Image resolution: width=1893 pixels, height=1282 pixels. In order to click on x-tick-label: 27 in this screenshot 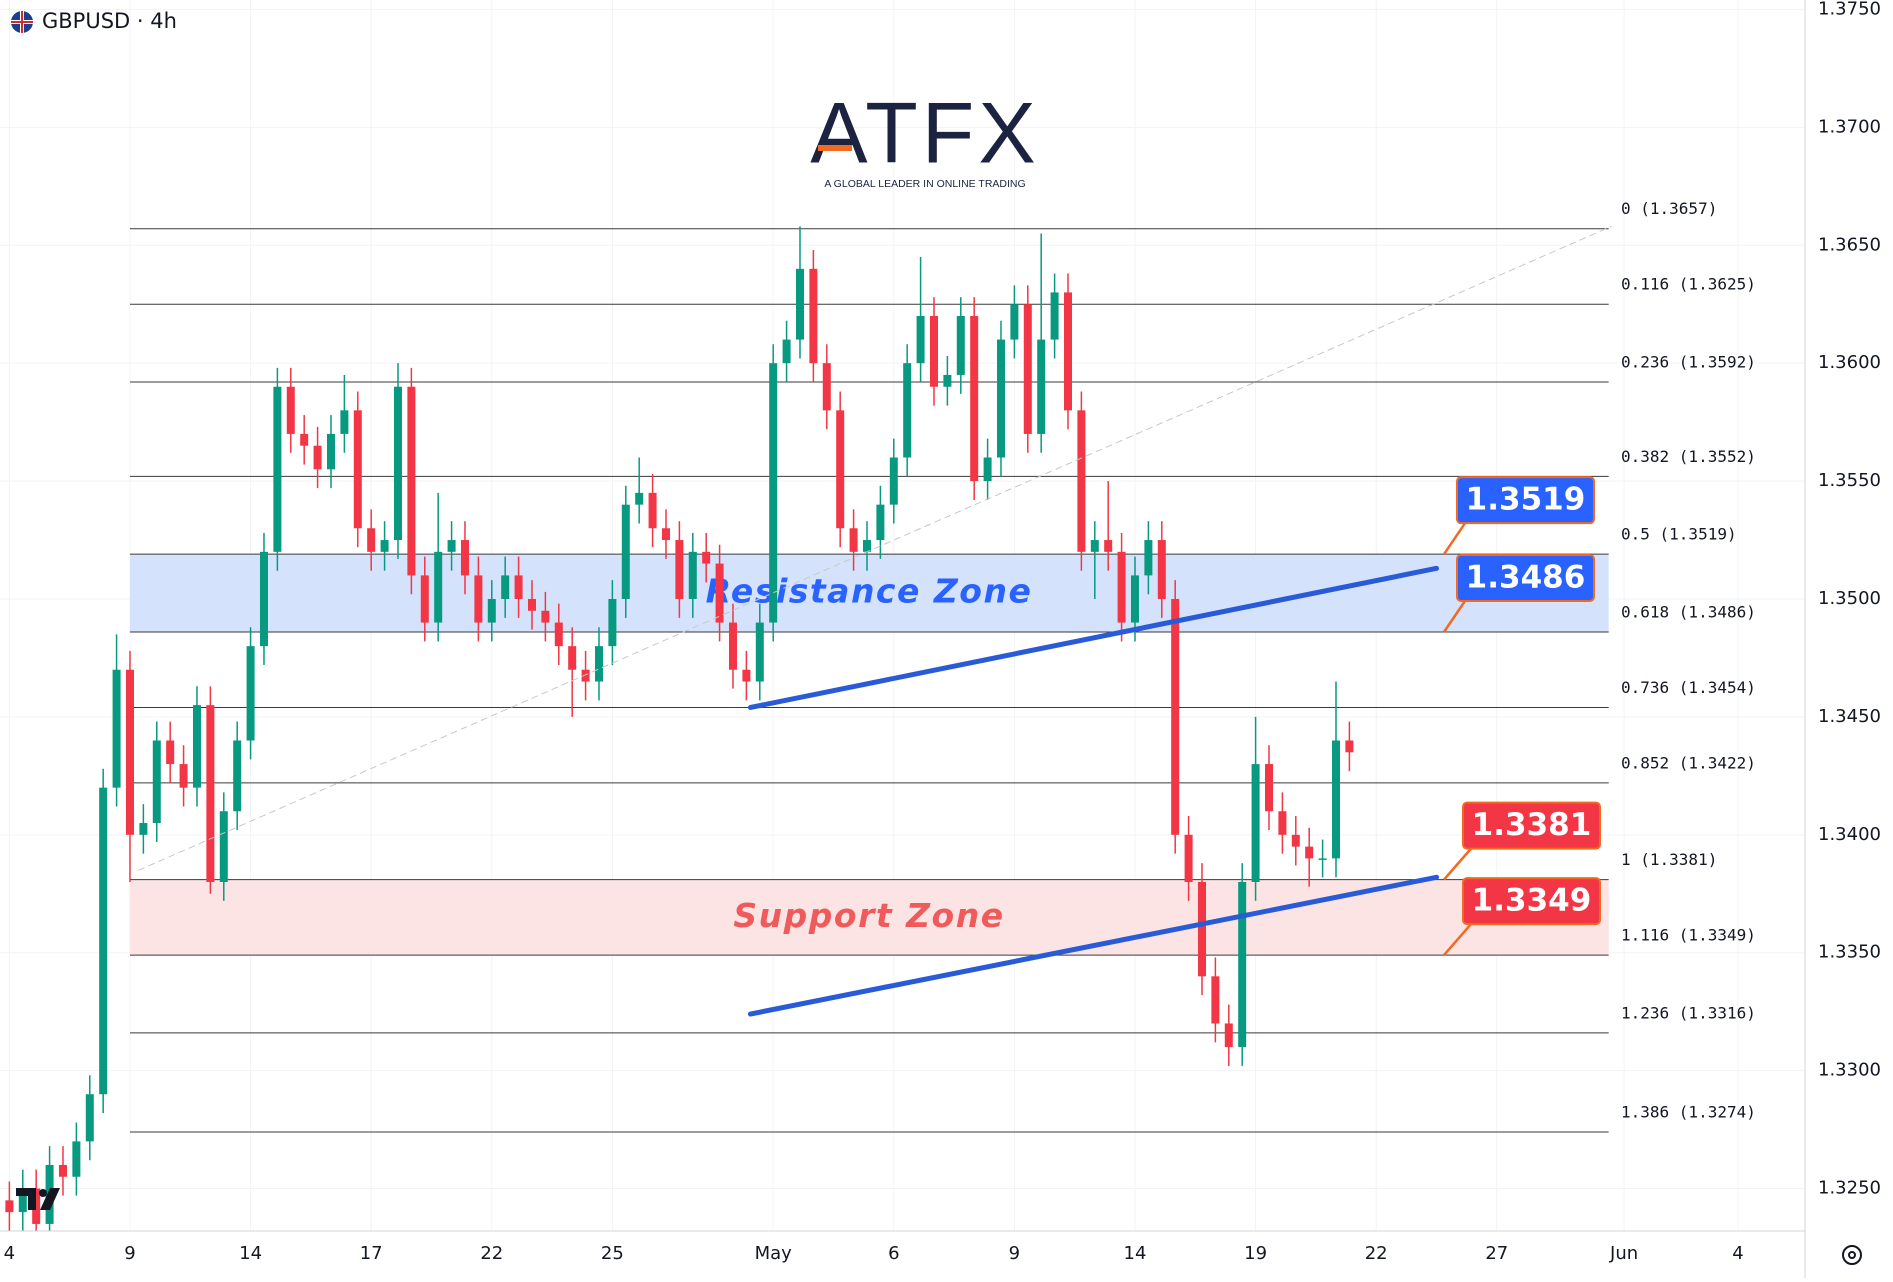, I will do `click(1496, 1253)`.